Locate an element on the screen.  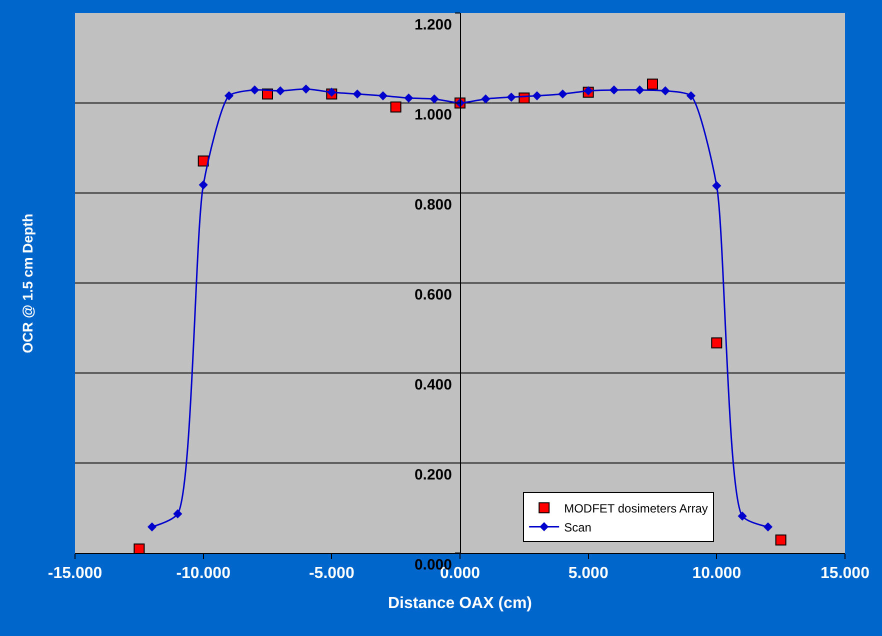
x-tick-label: -15.000 is located at coordinates (75, 573).